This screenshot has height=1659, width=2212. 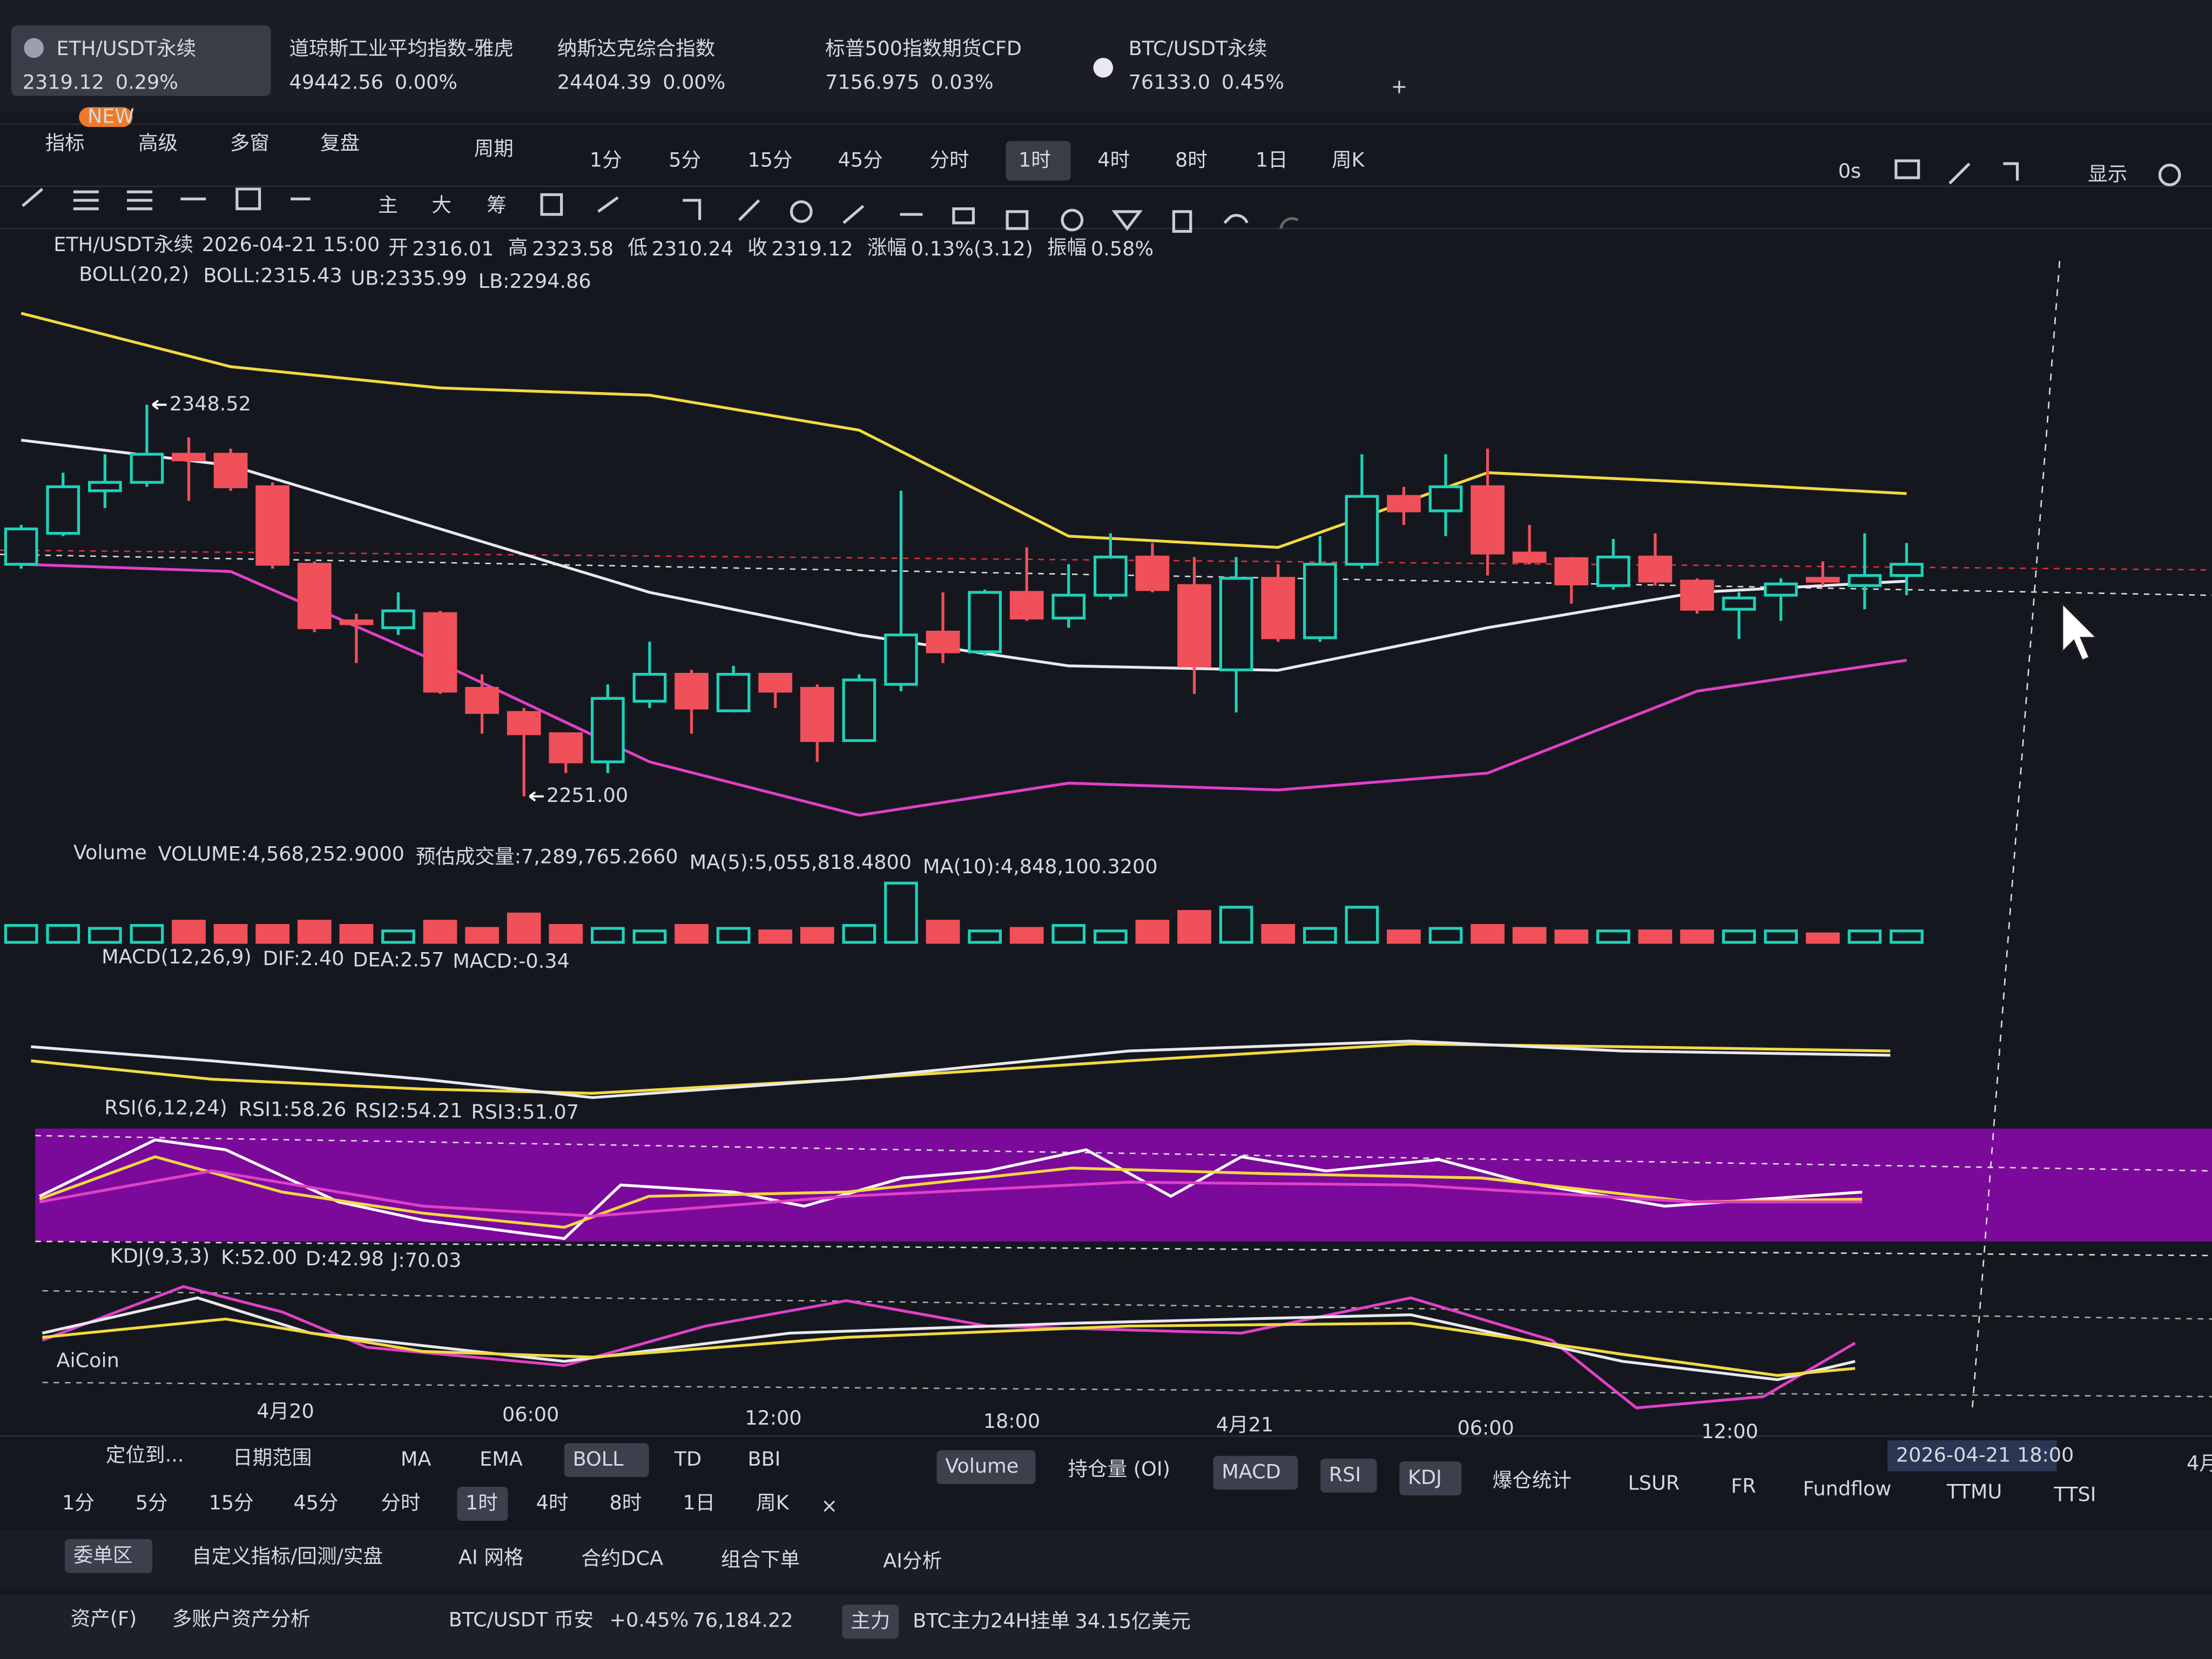 What do you see at coordinates (398, 247) in the screenshot?
I see `field-label: 开` at bounding box center [398, 247].